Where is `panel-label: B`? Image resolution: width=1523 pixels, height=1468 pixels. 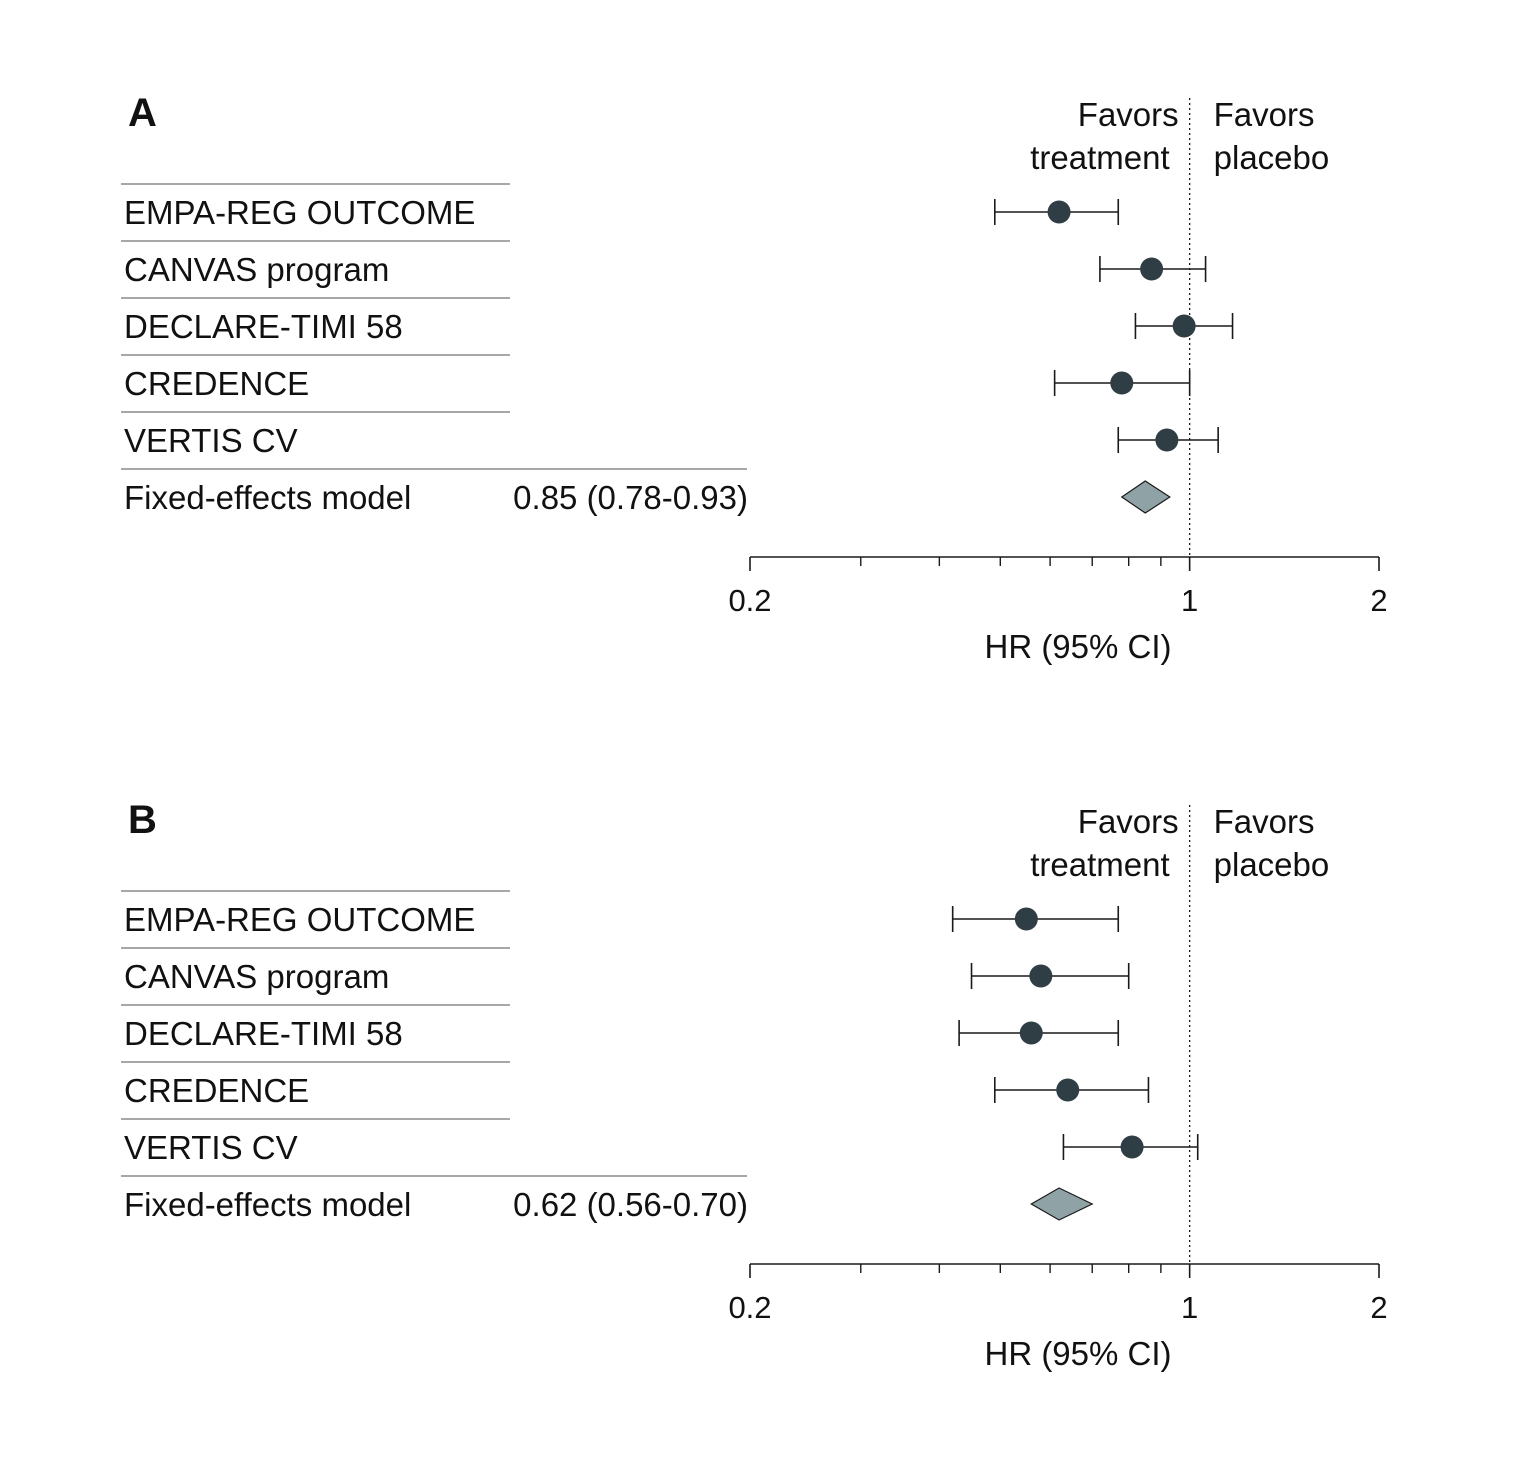 panel-label: B is located at coordinates (142, 820).